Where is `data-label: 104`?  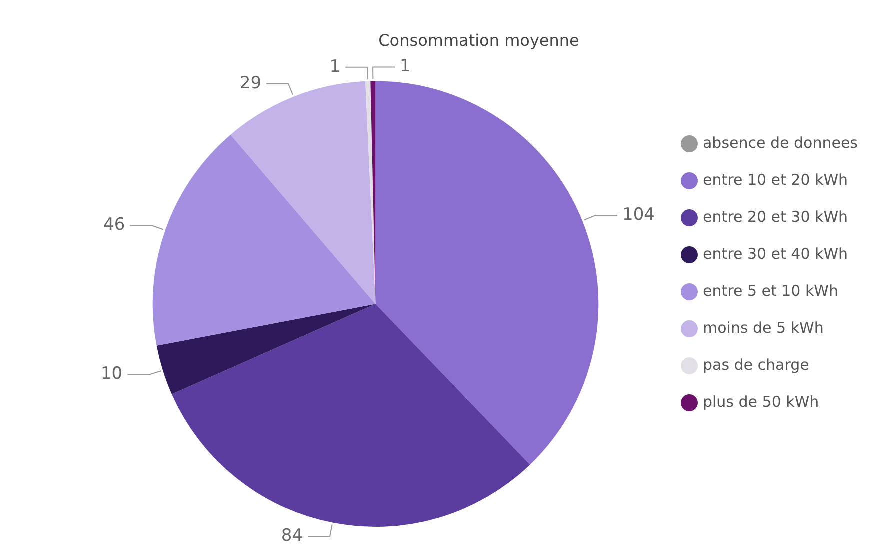
data-label: 104 is located at coordinates (638, 215).